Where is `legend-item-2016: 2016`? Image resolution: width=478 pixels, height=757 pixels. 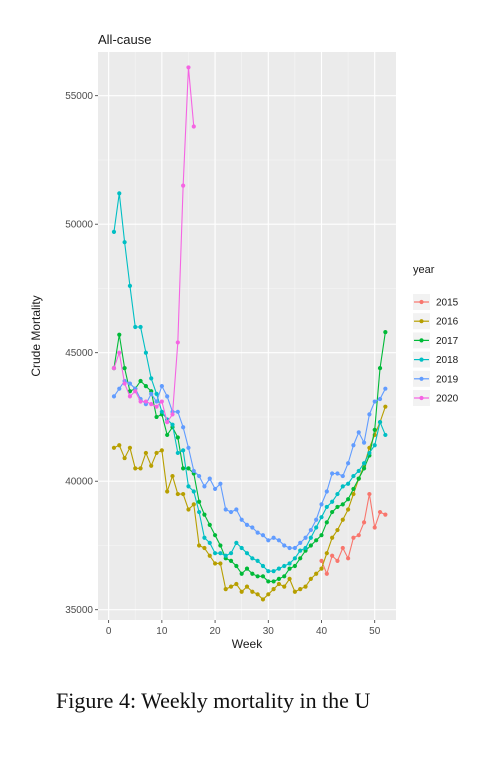 legend-item-2016: 2016 is located at coordinates (436, 321).